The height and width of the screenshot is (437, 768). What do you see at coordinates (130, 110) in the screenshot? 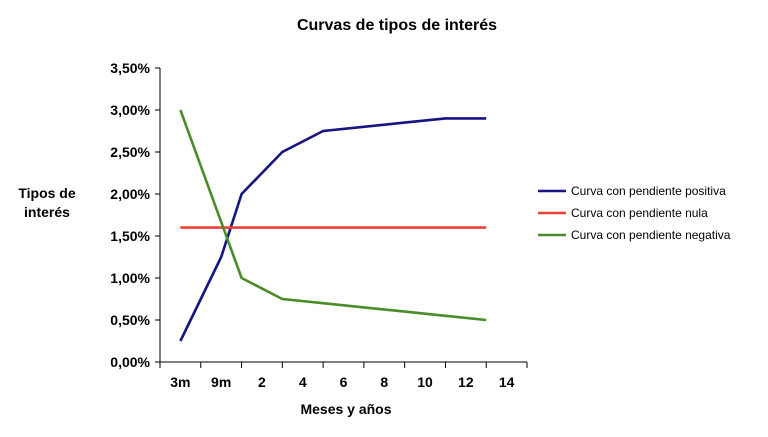
I see `y-tick-label: 3,00%` at bounding box center [130, 110].